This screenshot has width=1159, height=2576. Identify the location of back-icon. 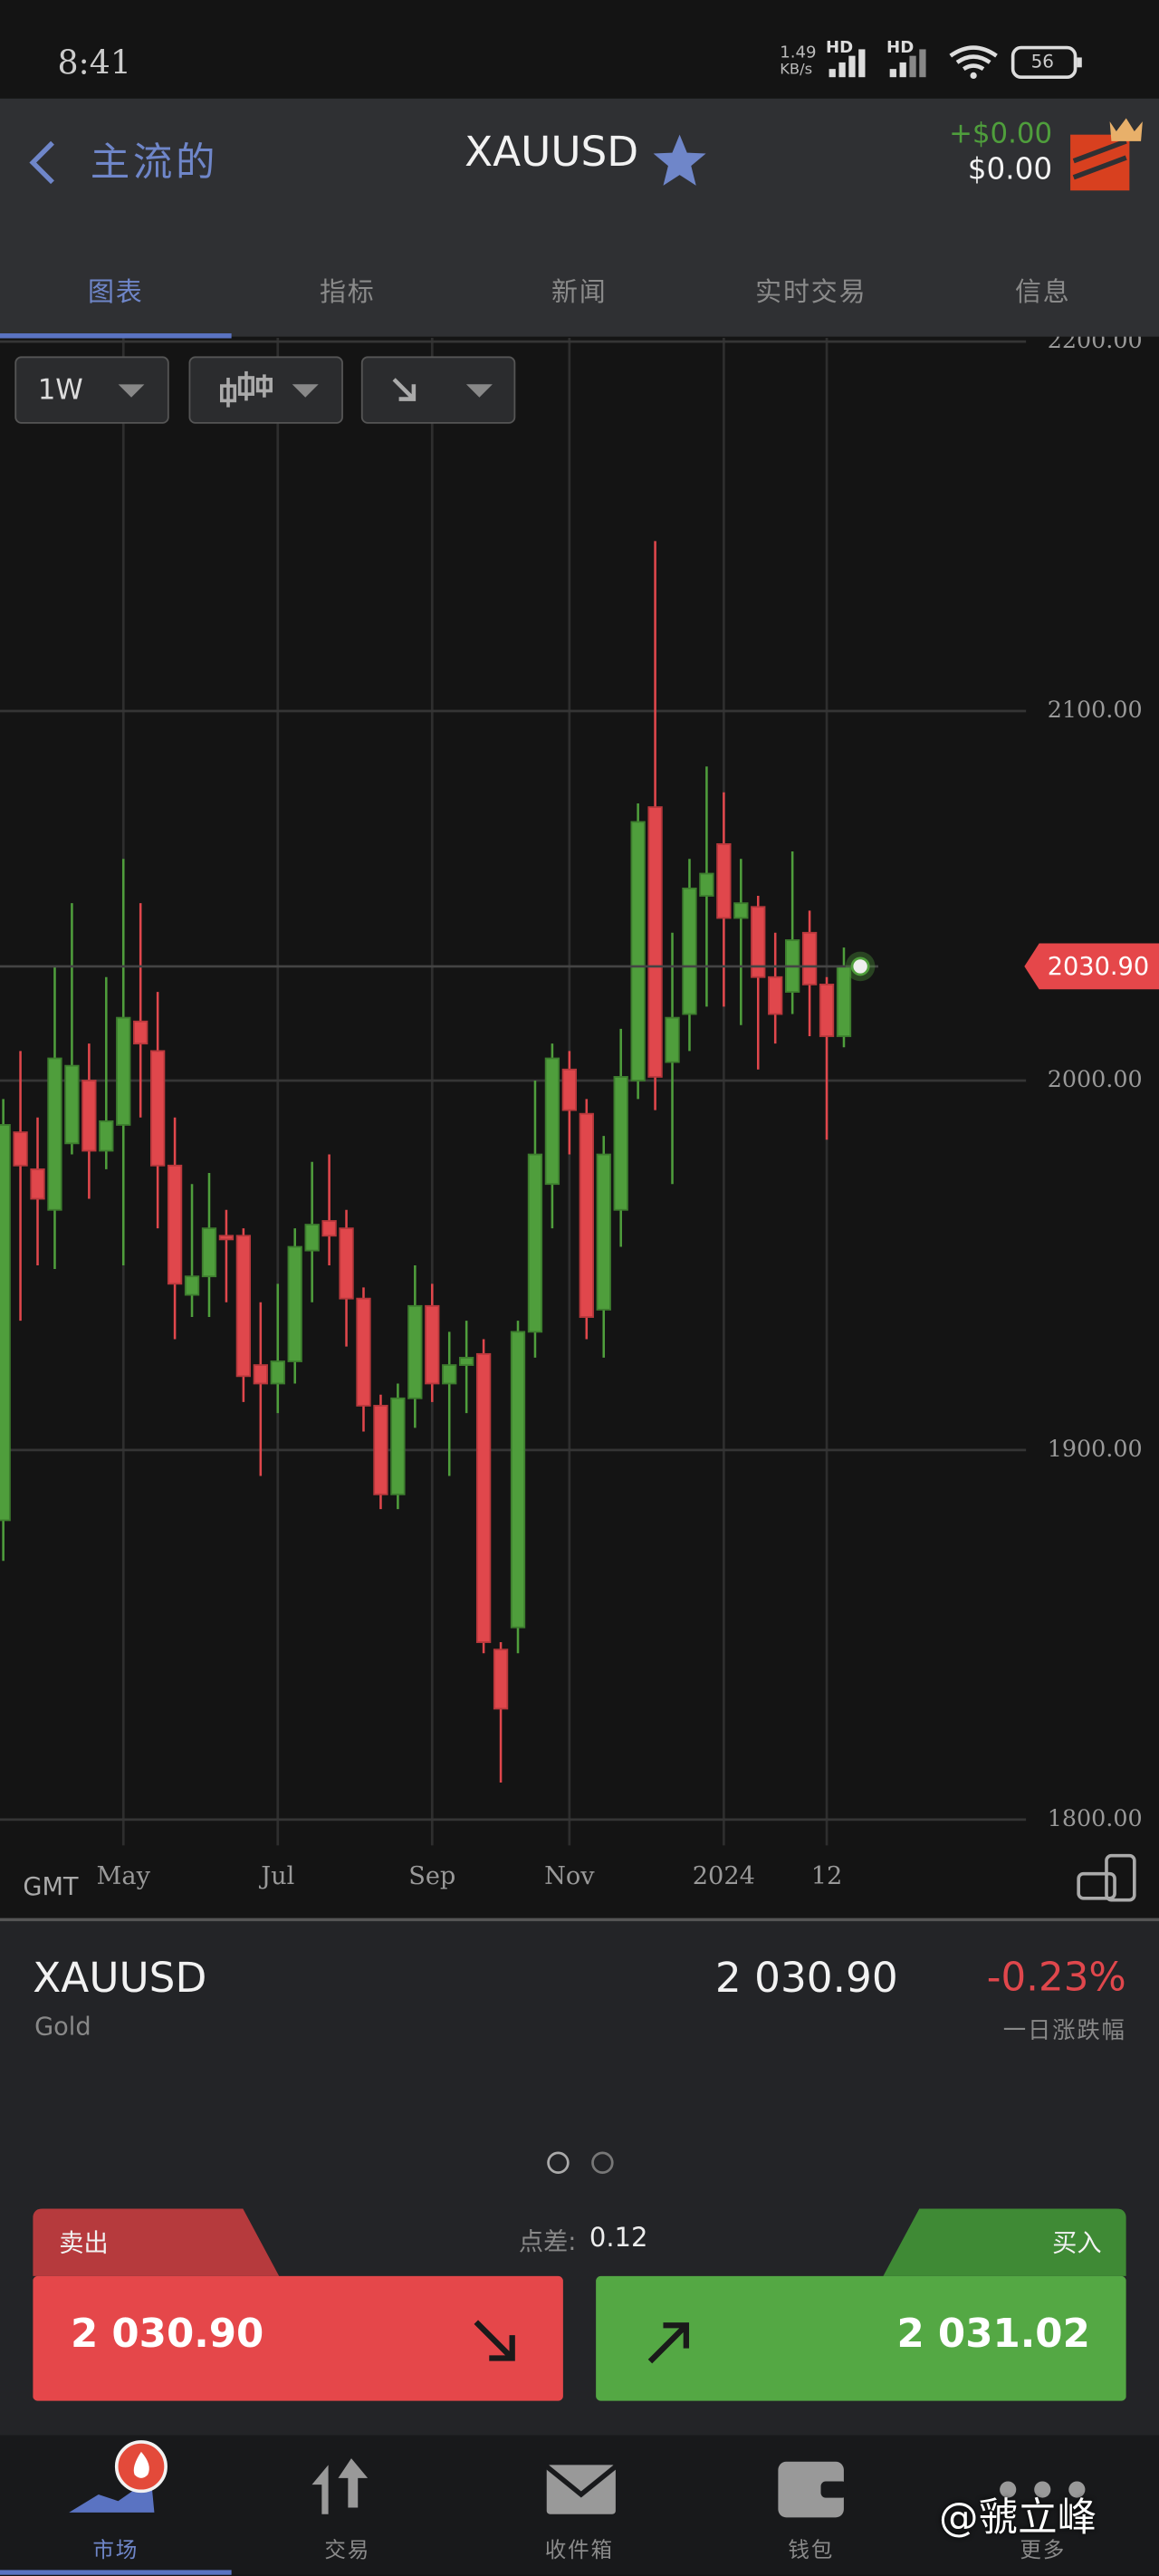
(42, 162).